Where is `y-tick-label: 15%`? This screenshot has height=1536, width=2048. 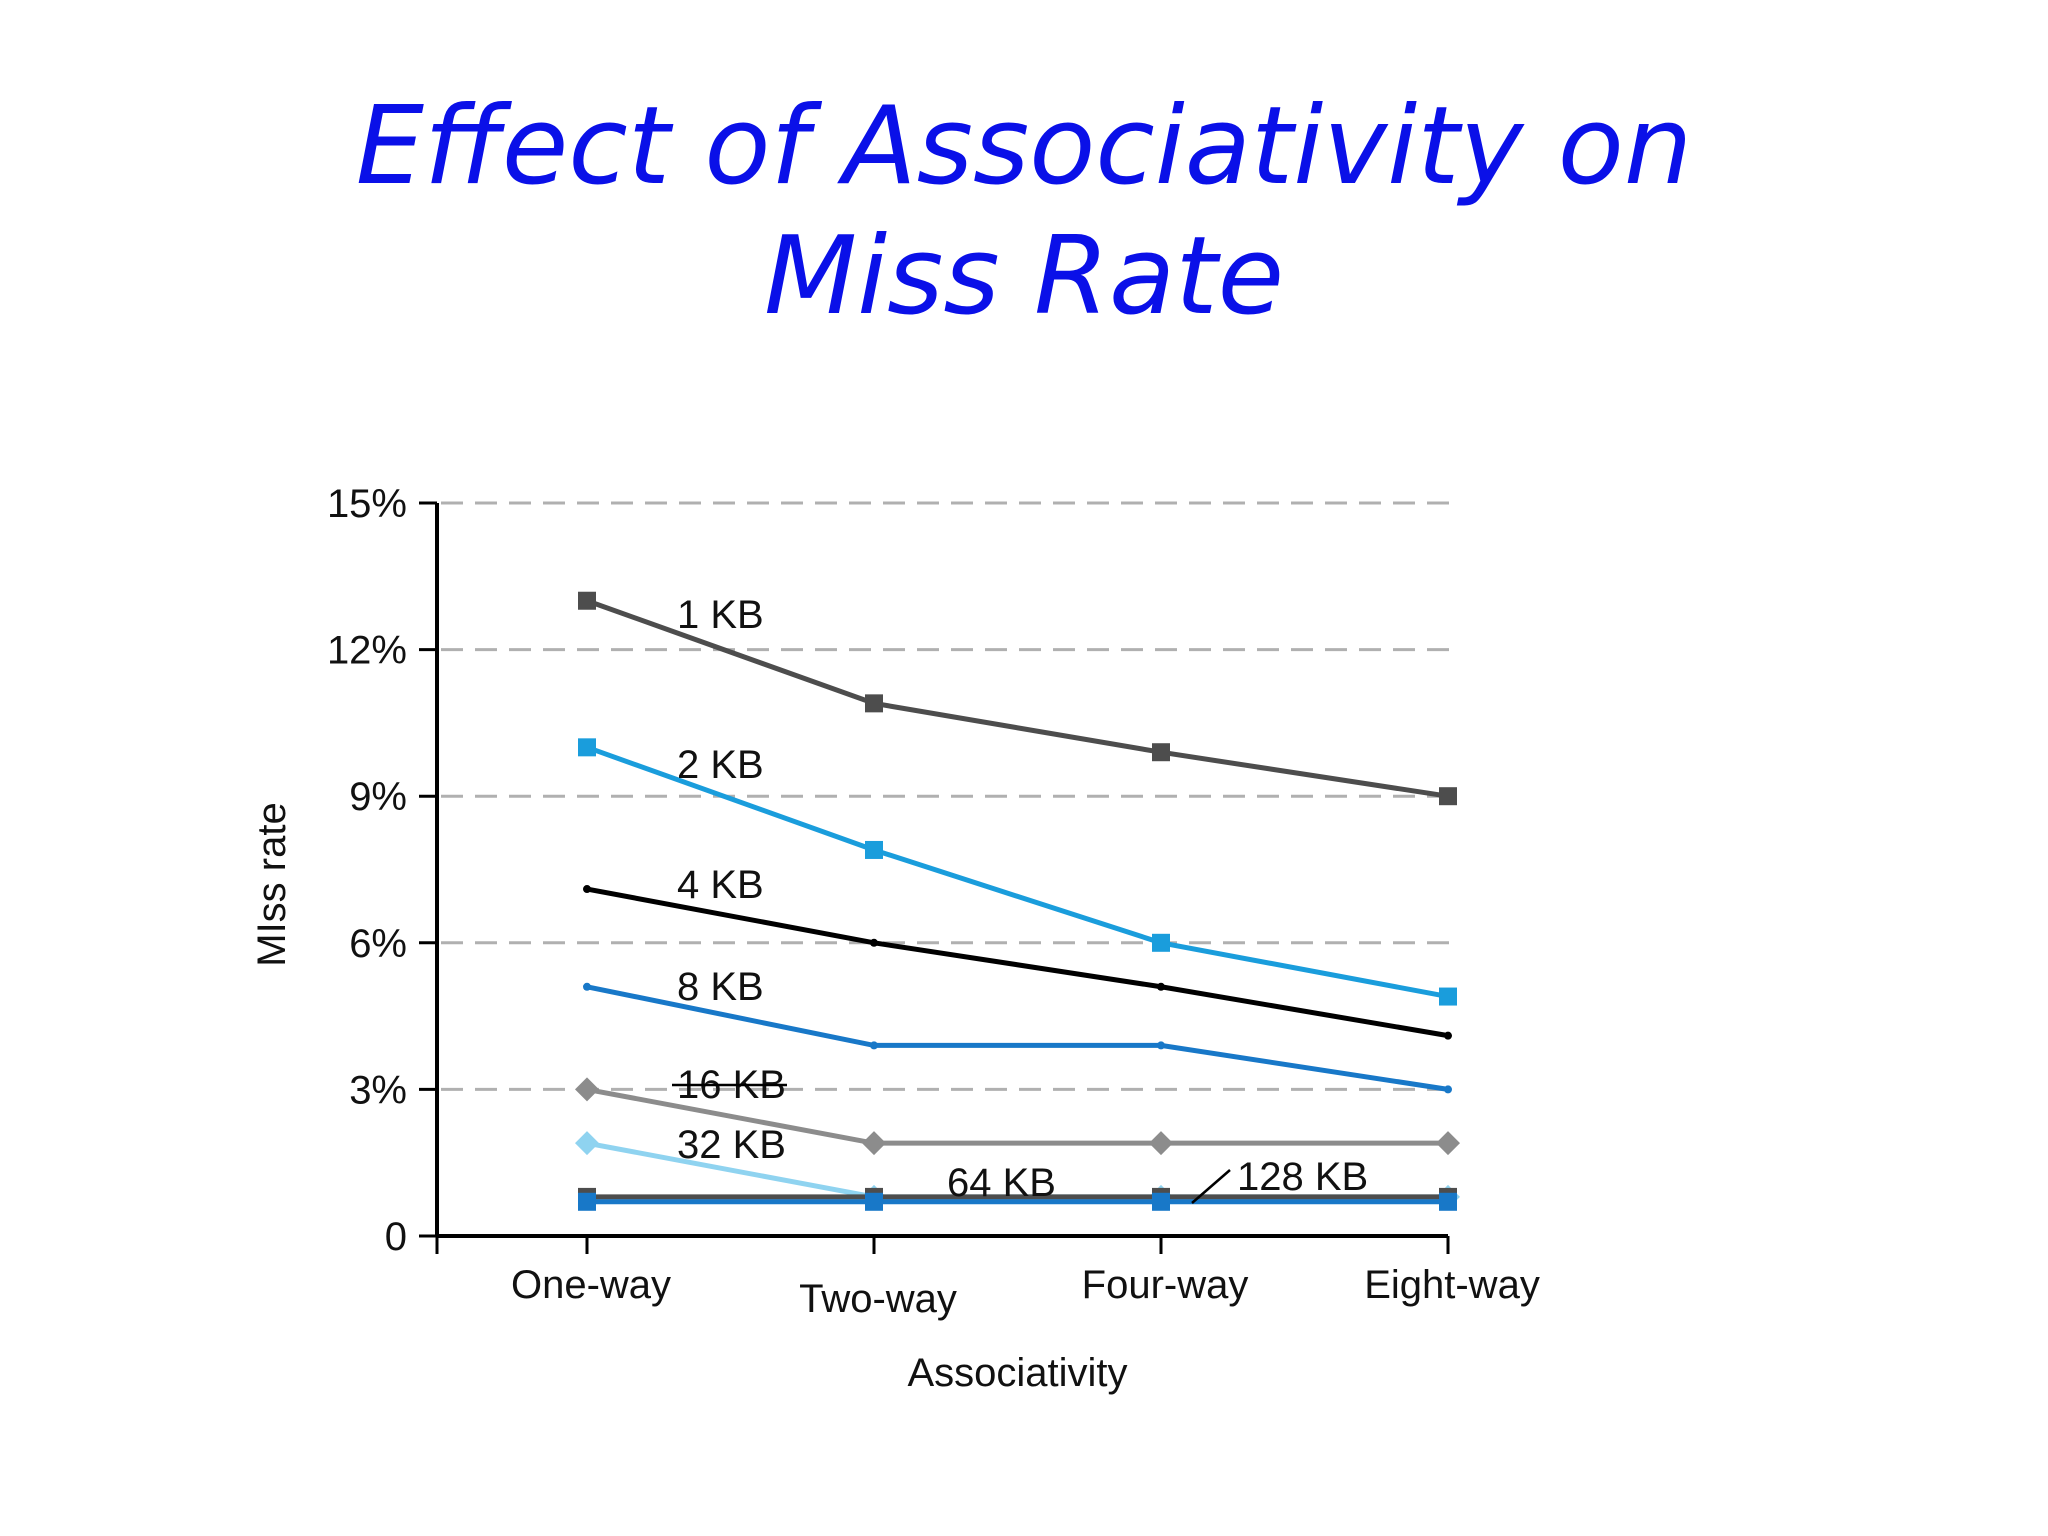
y-tick-label: 15% is located at coordinates (367, 504).